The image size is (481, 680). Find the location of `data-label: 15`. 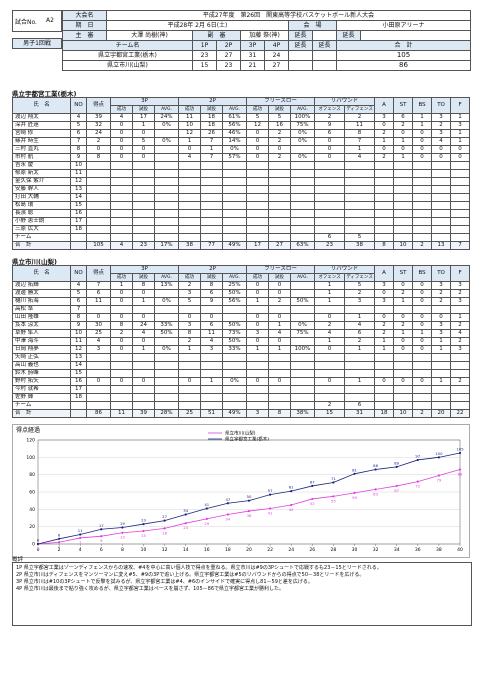

data-label: 15 is located at coordinates (143, 535).